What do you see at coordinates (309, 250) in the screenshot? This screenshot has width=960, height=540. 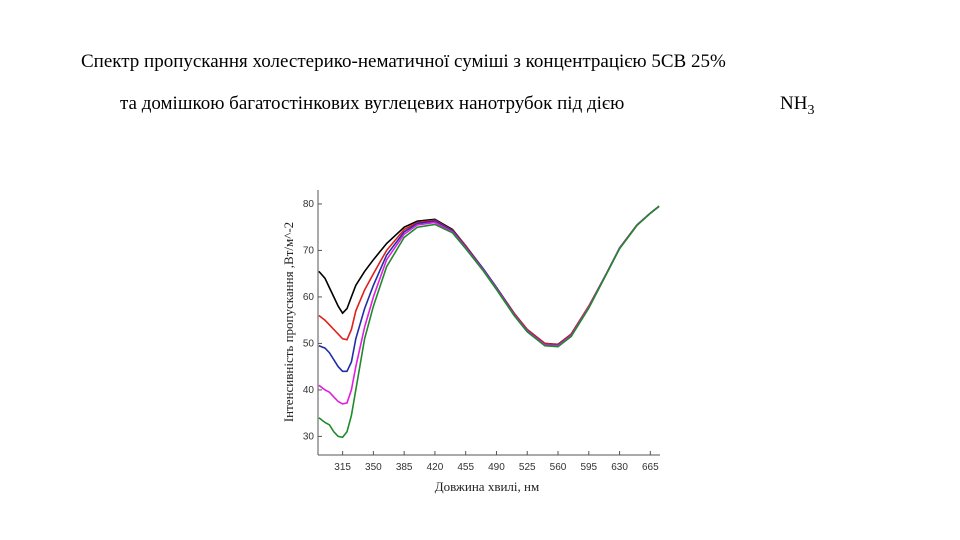 I see `y-tick-label: 70` at bounding box center [309, 250].